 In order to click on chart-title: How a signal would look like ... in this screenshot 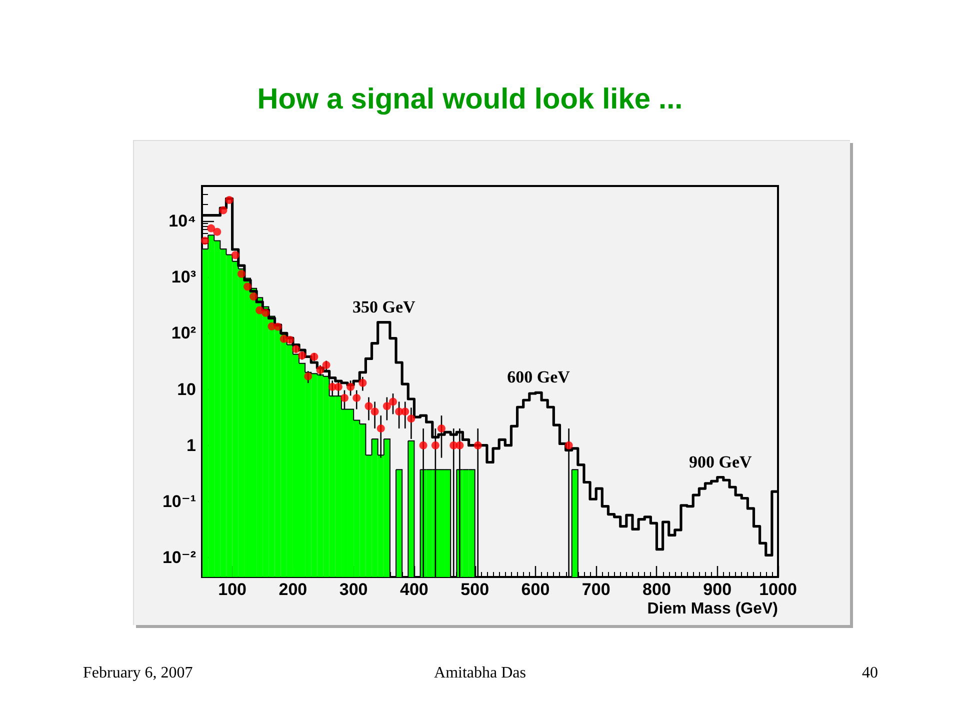, I will do `click(470, 100)`.